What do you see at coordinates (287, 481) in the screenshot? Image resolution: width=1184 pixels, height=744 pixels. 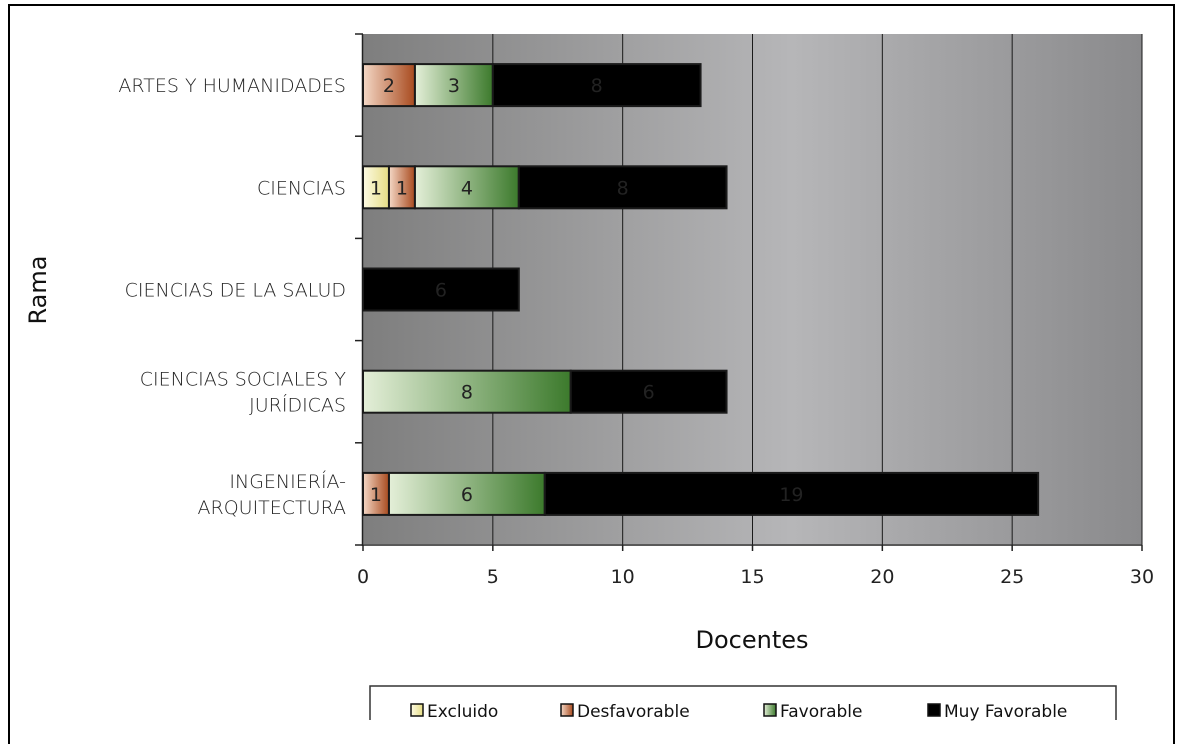 I see `category-label: INGENIERÍA-` at bounding box center [287, 481].